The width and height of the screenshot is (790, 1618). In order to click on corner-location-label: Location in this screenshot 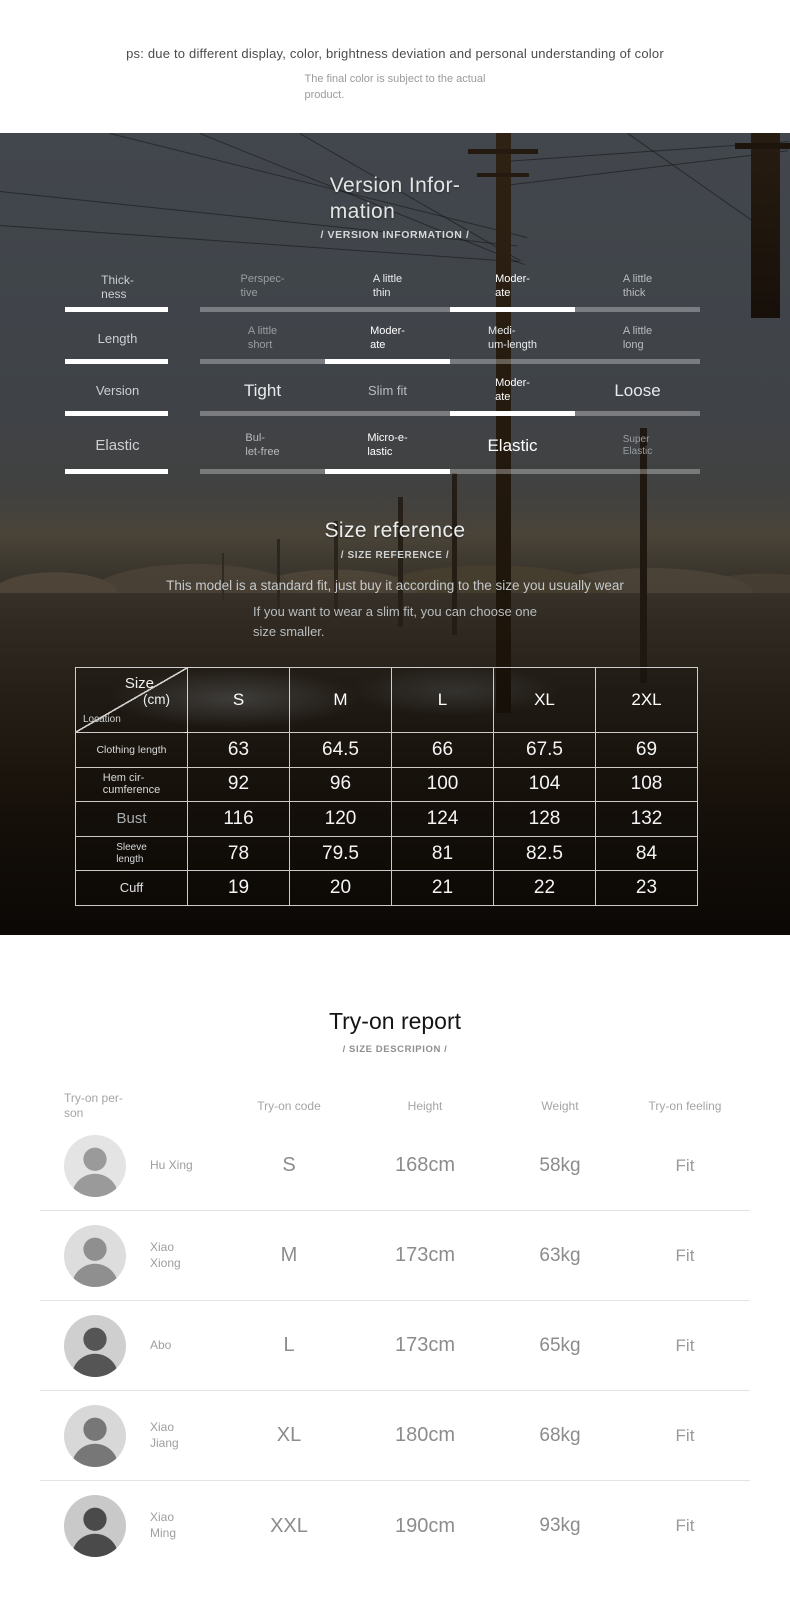, I will do `click(102, 720)`.